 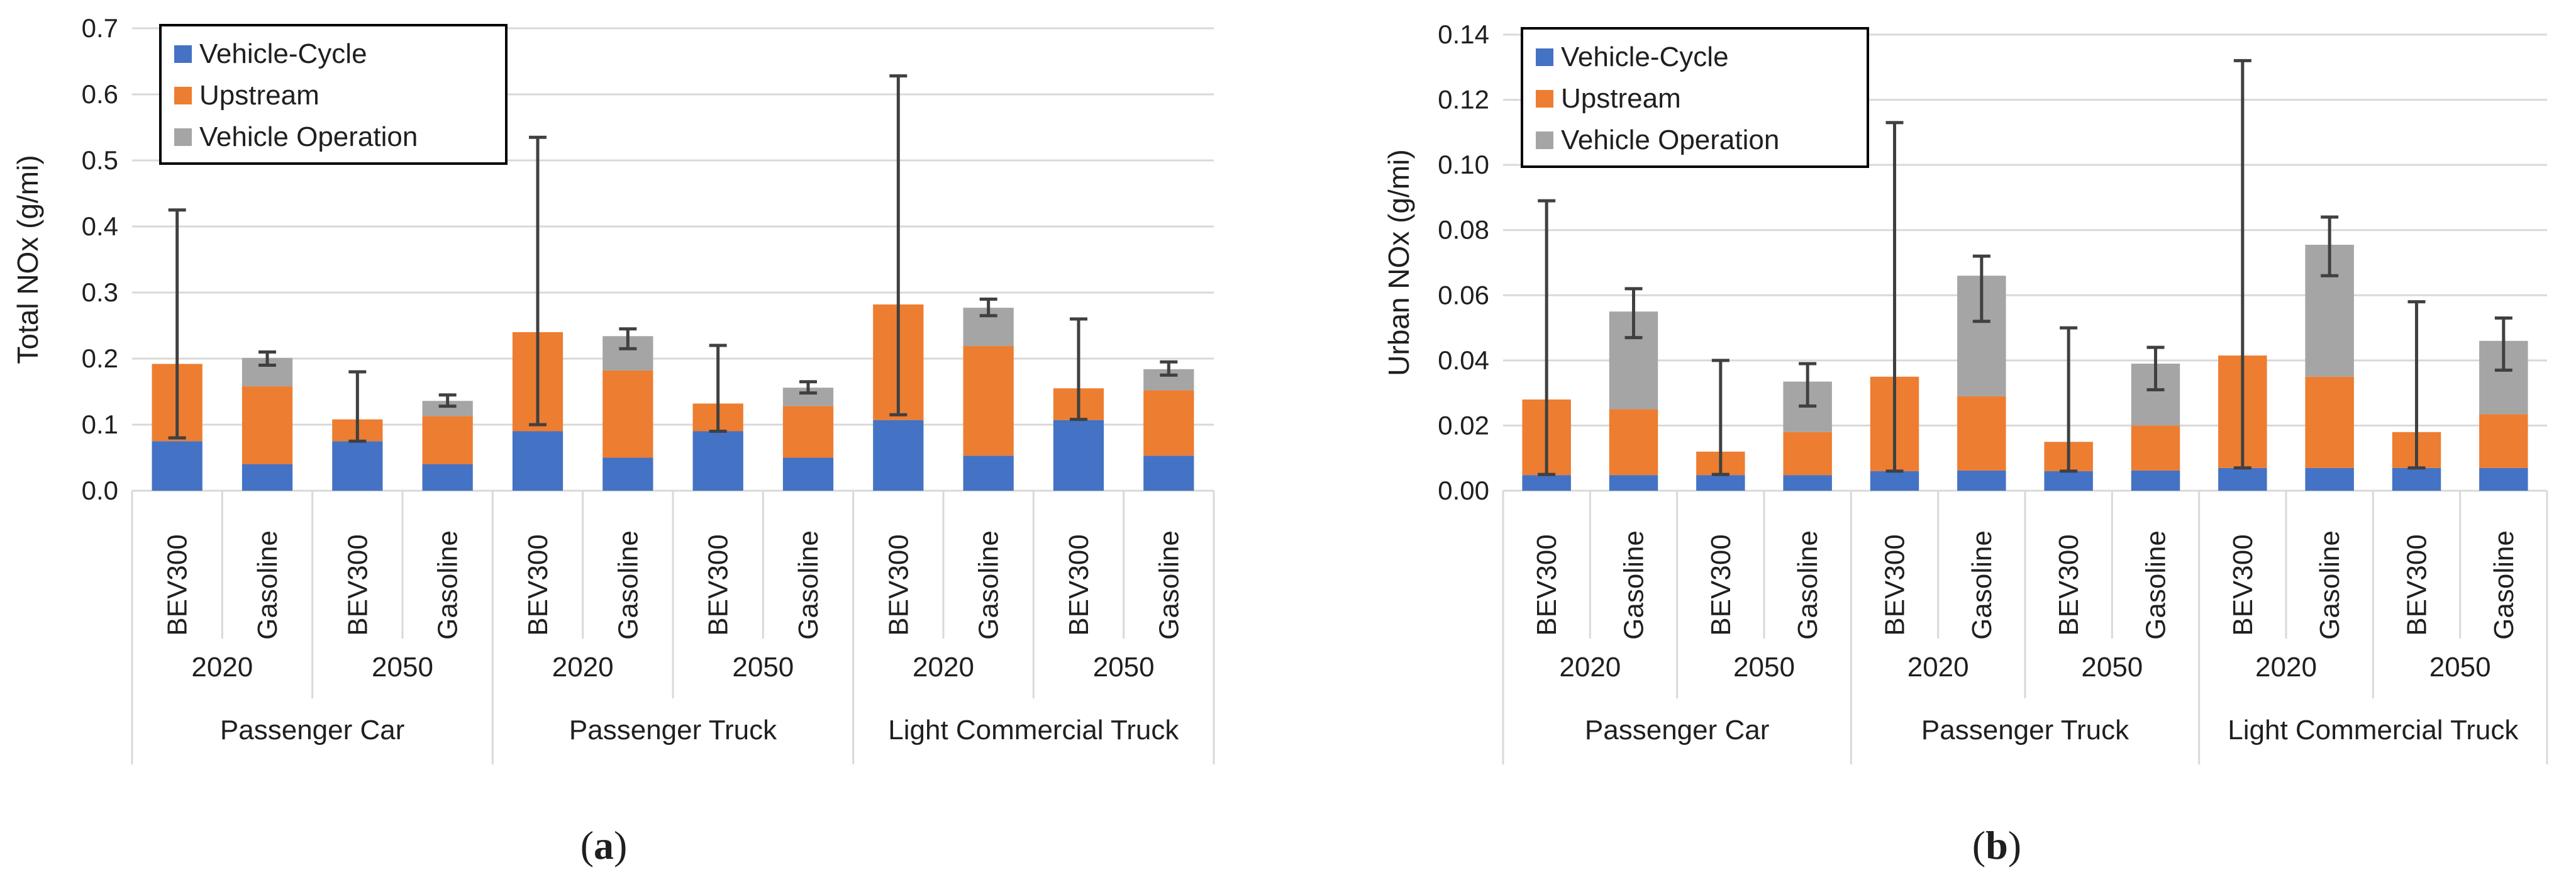 I want to click on y-tick-label: 0.14, so click(x=1463, y=34).